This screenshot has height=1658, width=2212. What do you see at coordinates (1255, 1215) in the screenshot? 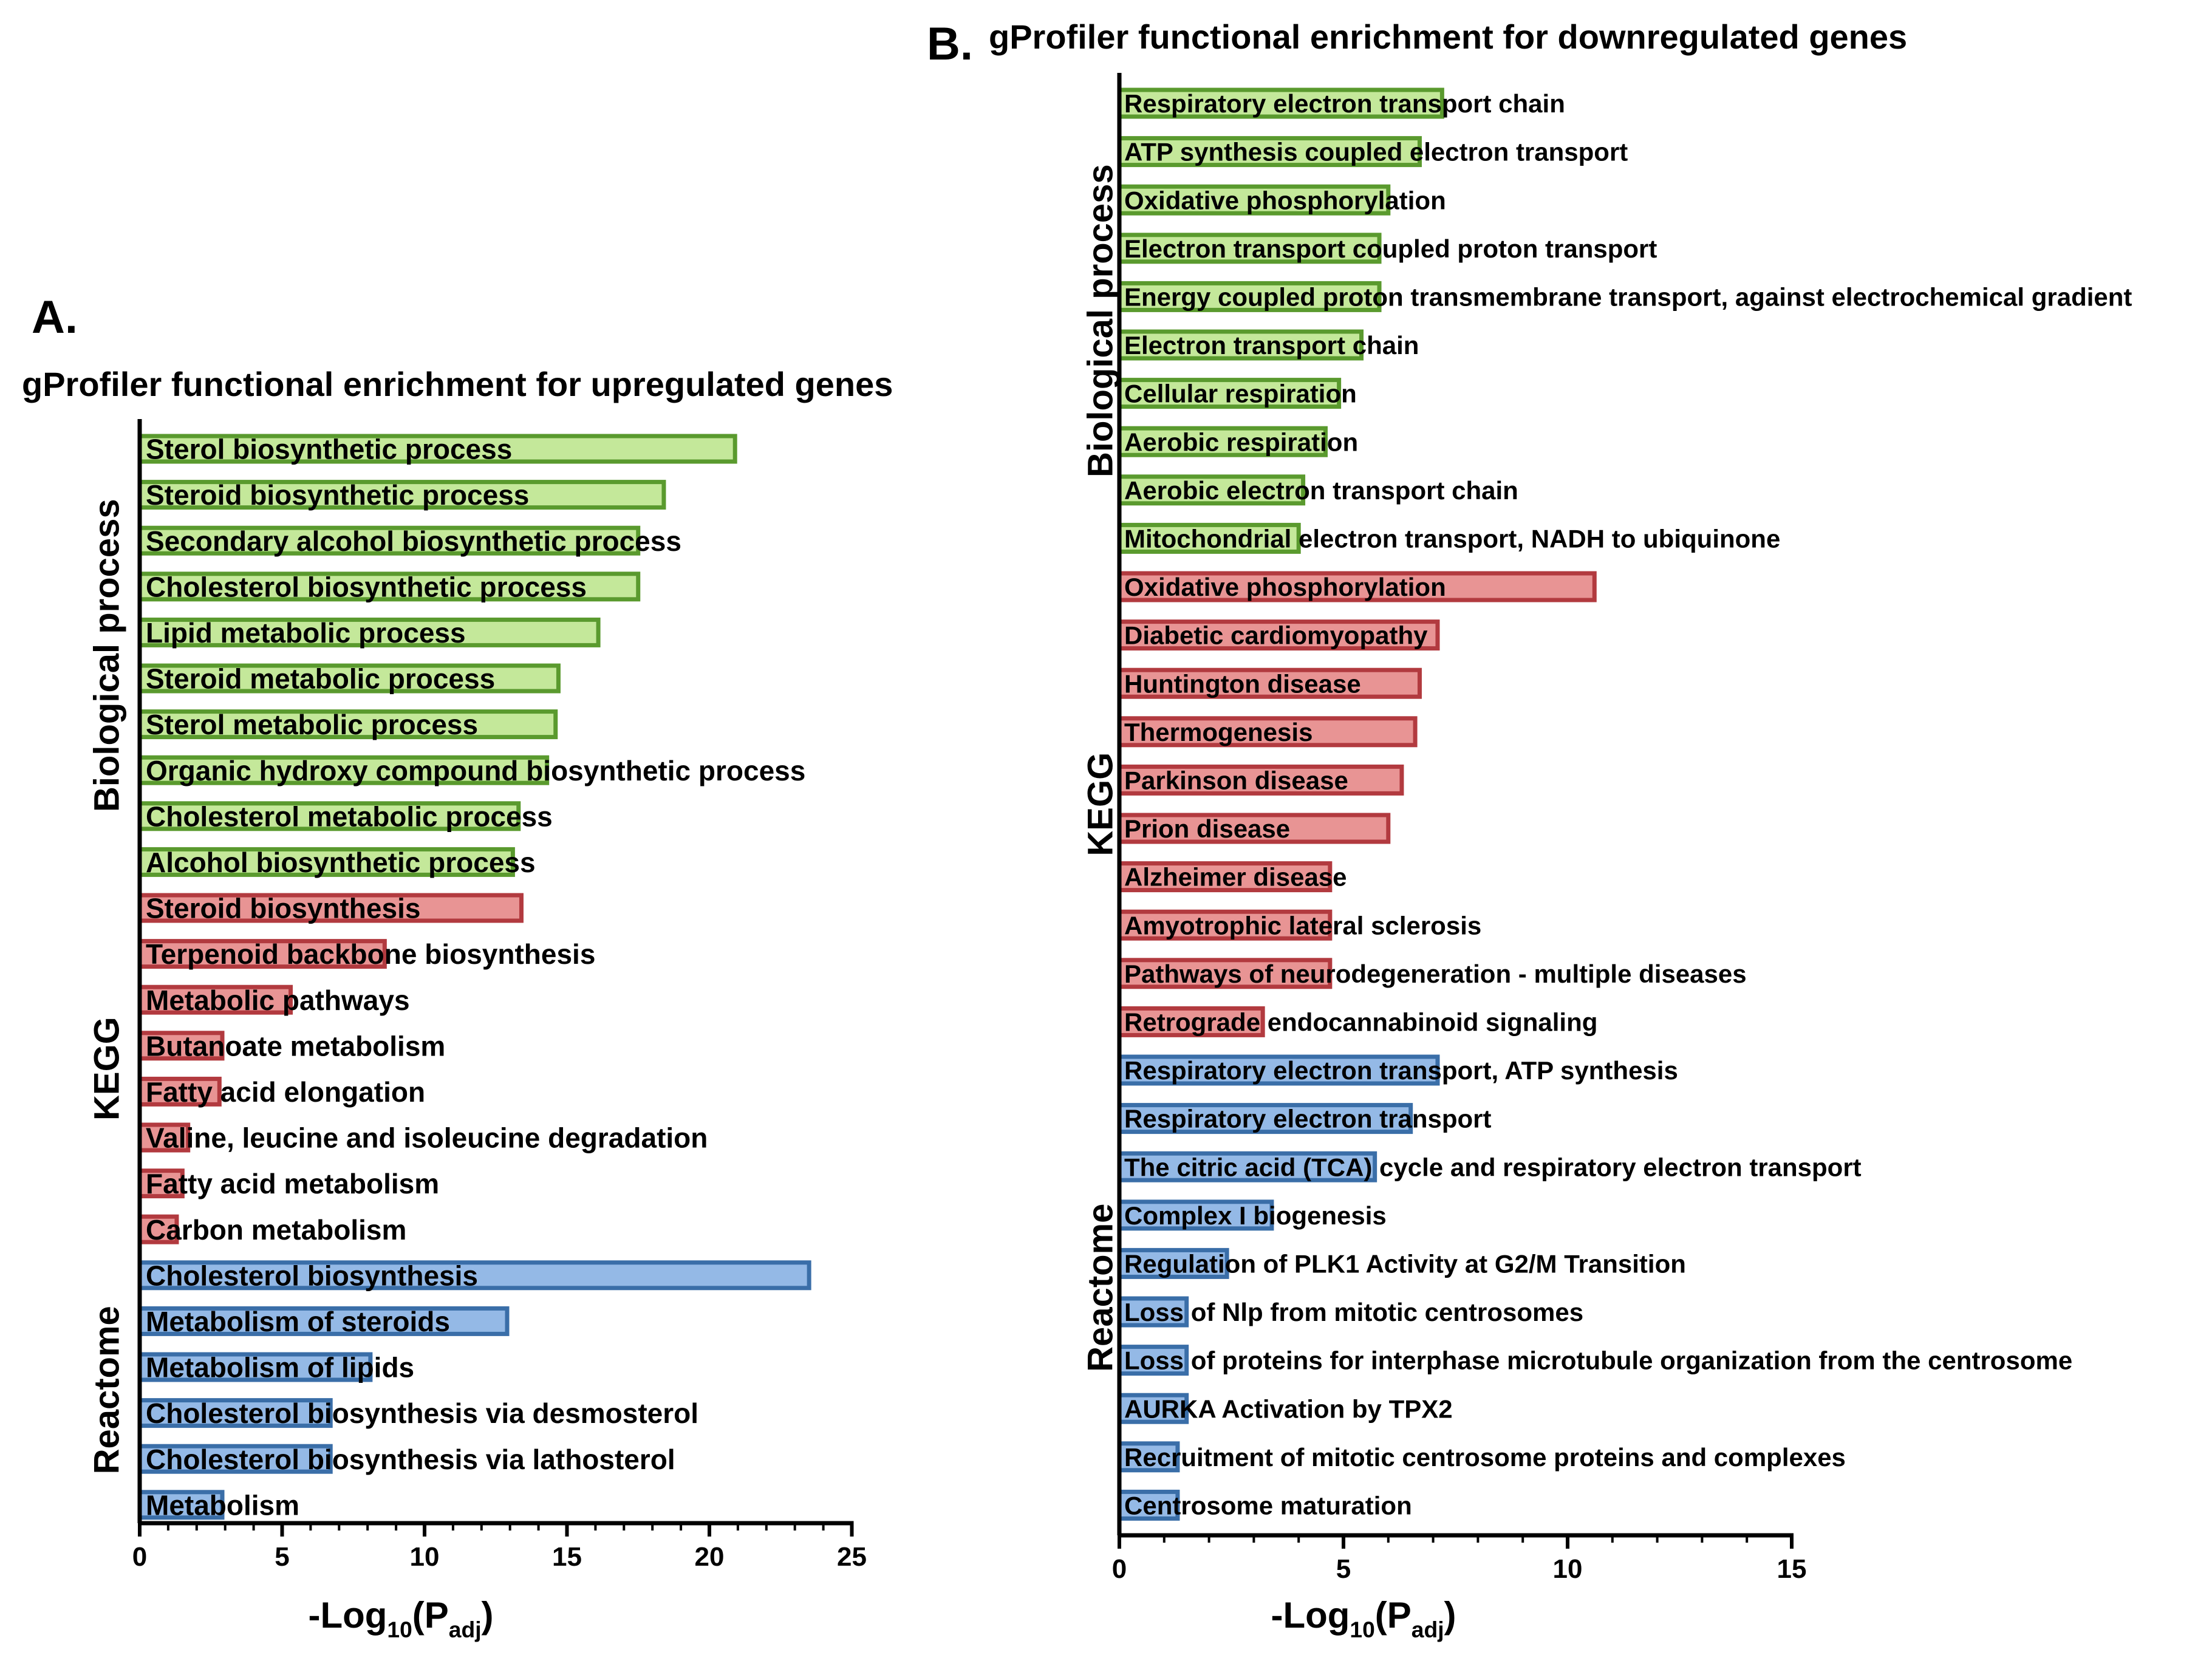
I see `bar-label-b-reactome-4: Complex I biogenesis` at bounding box center [1255, 1215].